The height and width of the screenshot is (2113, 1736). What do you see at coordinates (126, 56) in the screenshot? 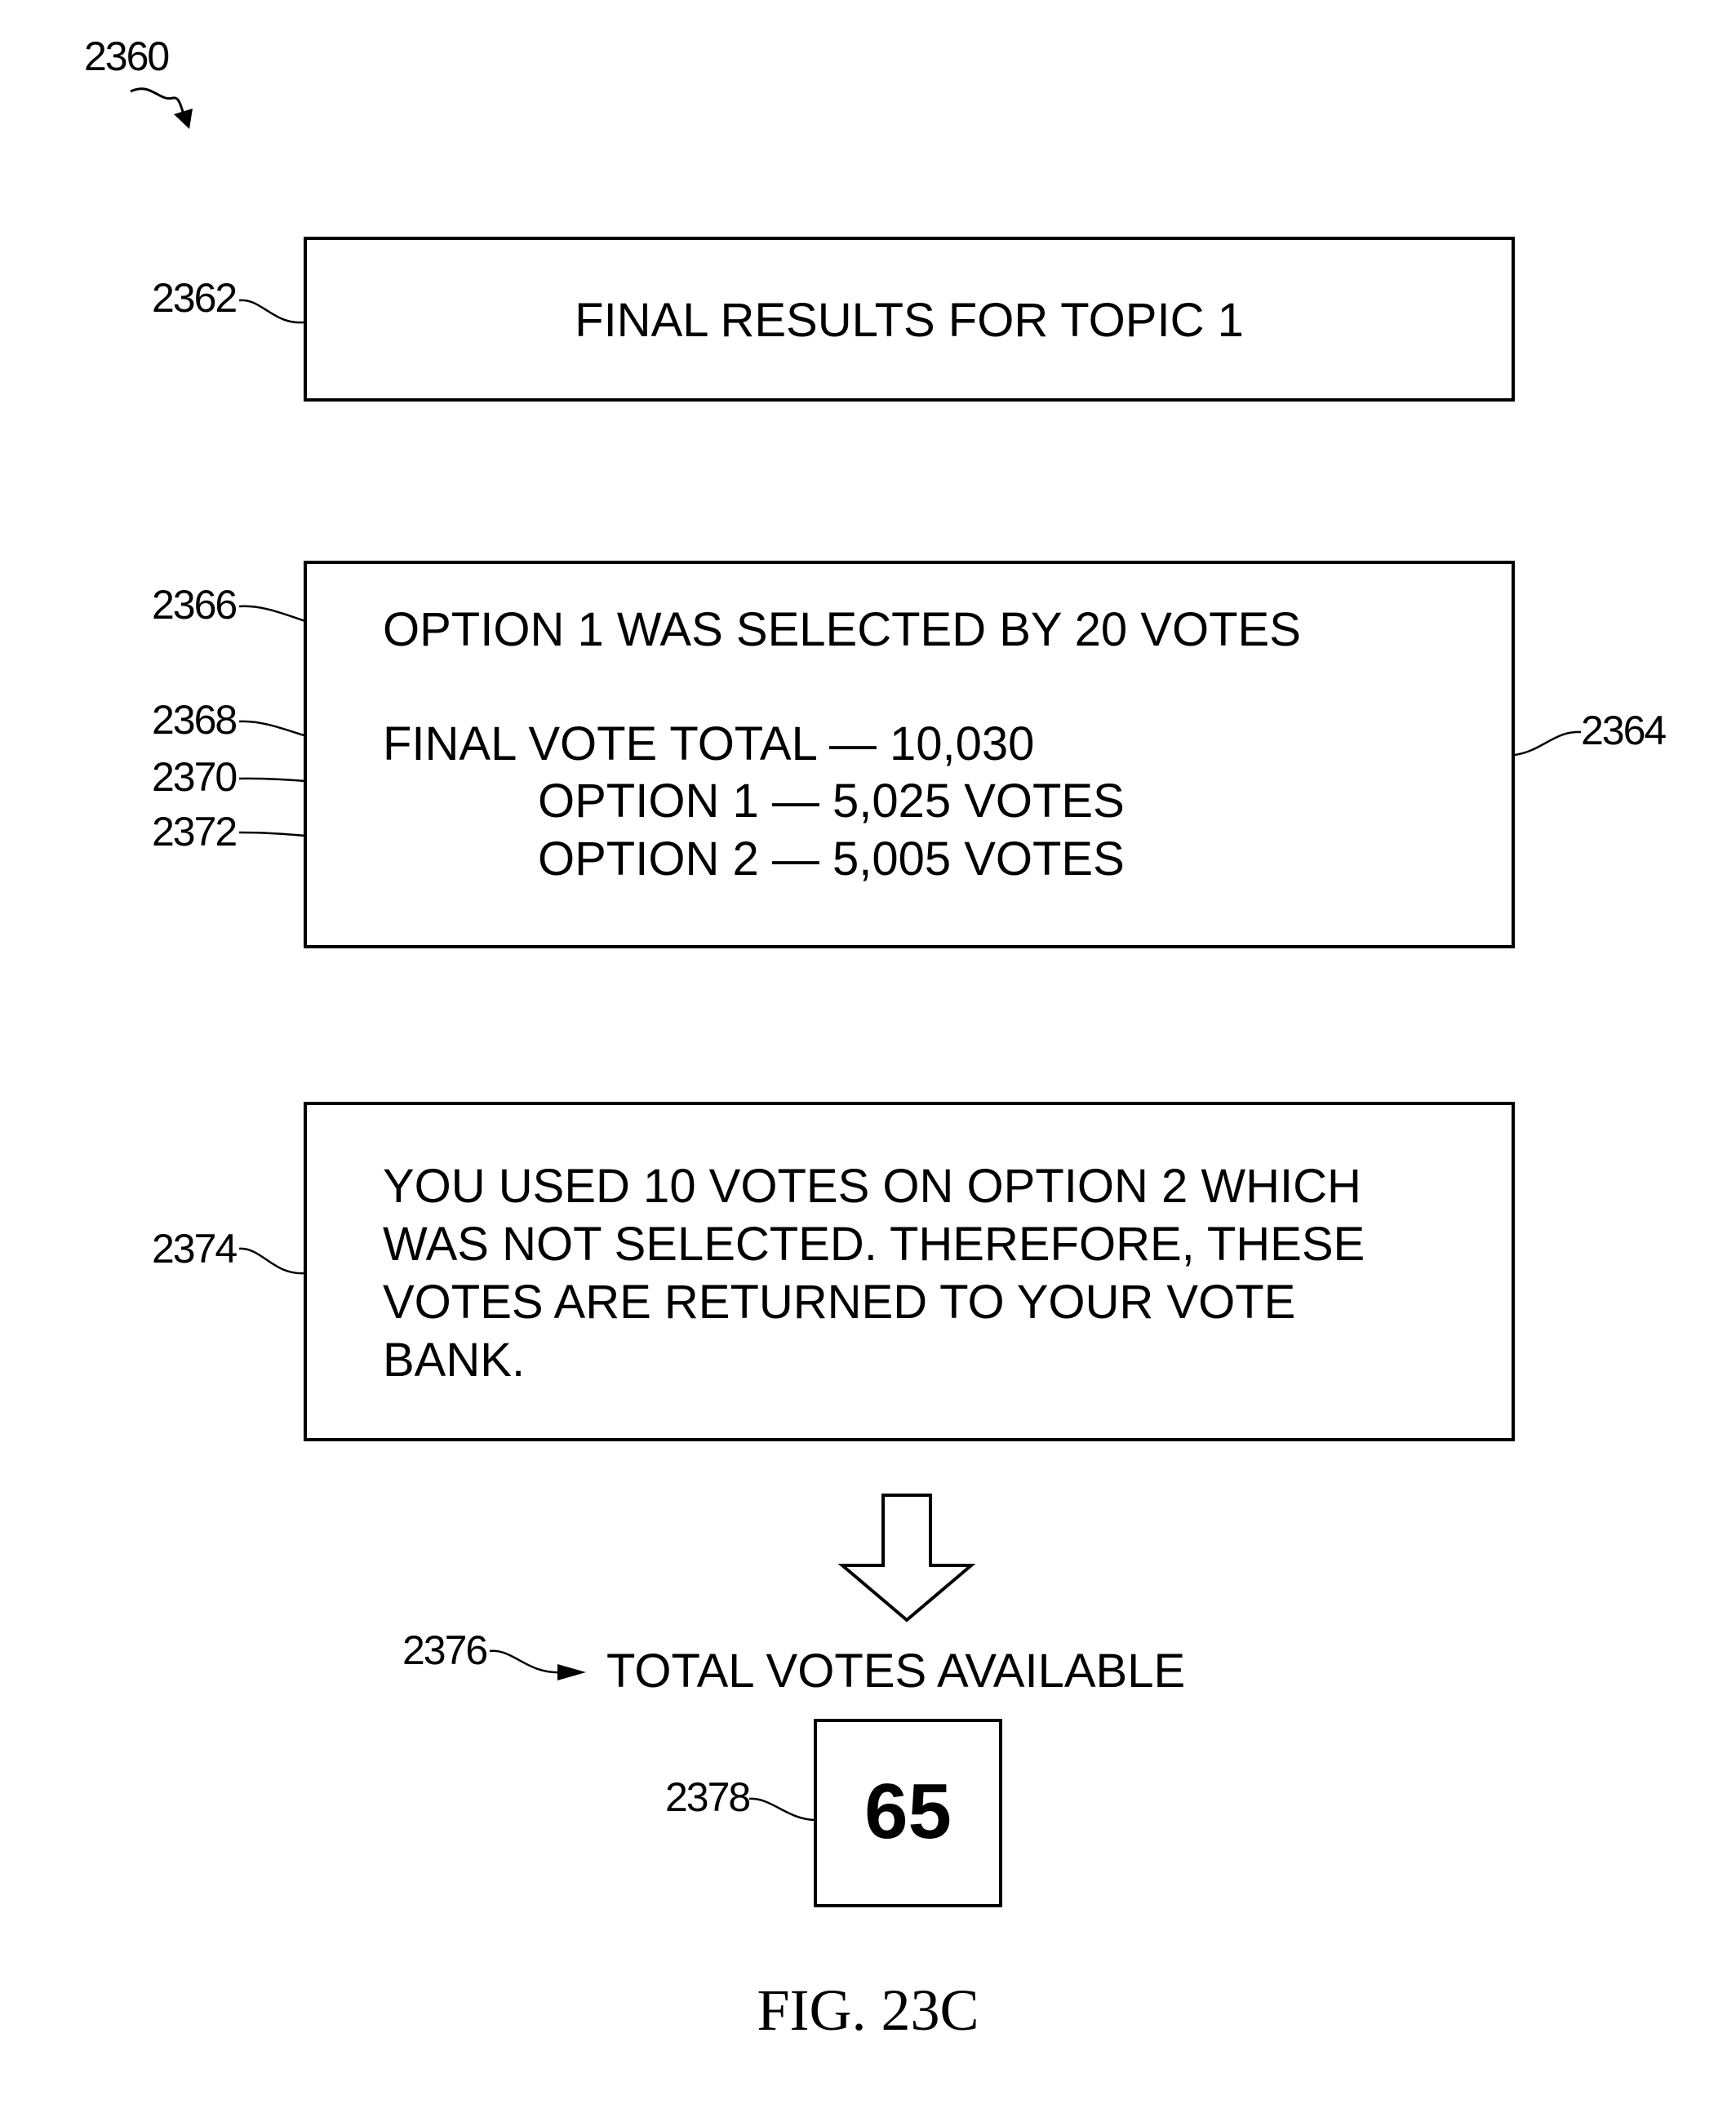
I see `ref-2360: 2360` at bounding box center [126, 56].